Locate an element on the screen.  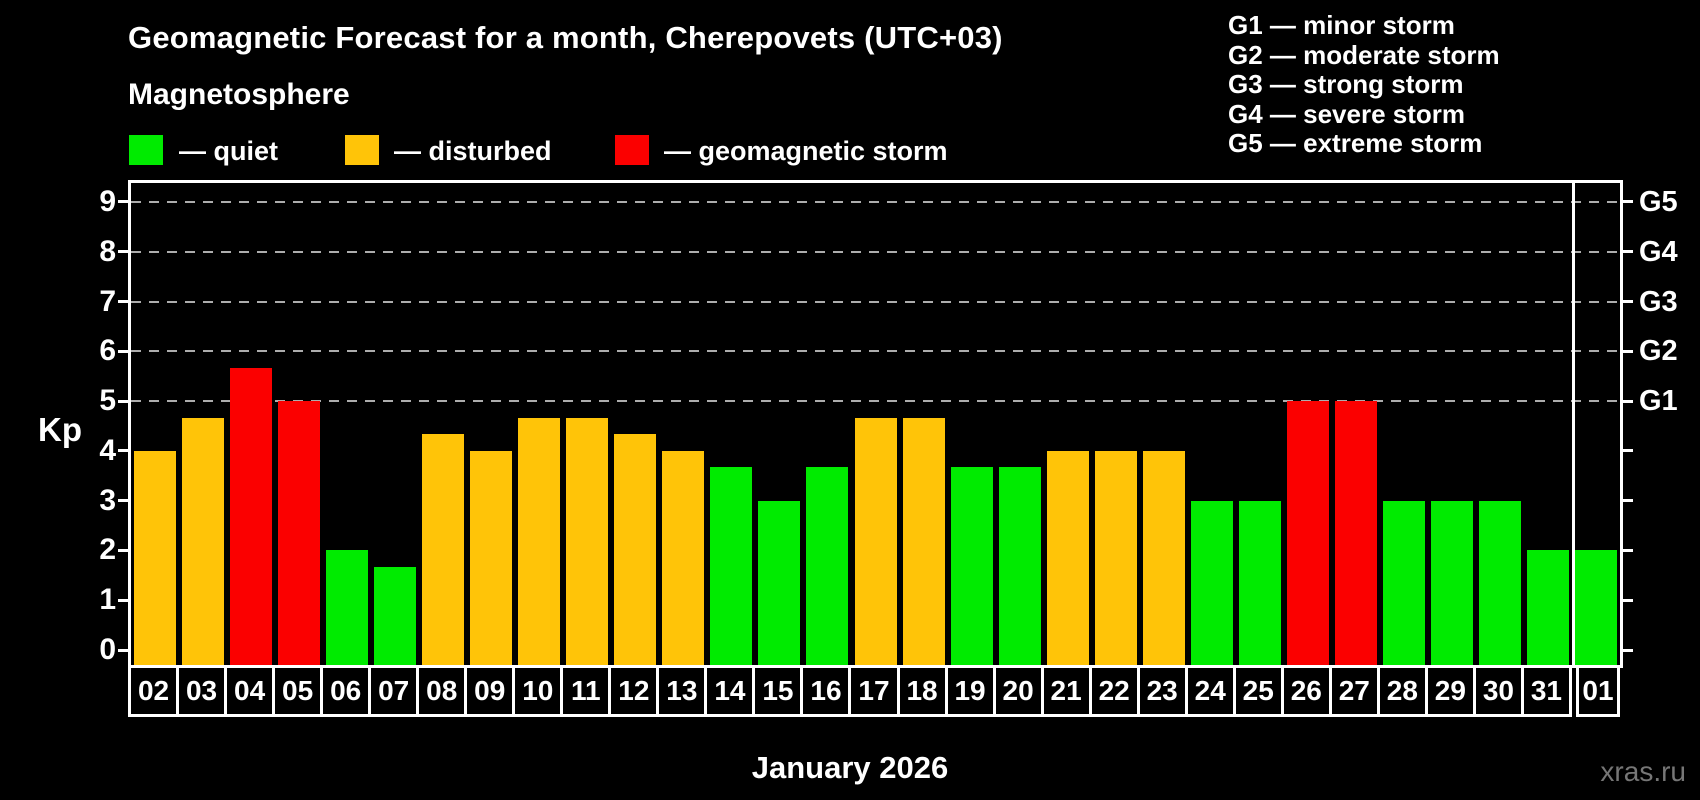
date-cell-15: 15 is located at coordinates (778, 691).